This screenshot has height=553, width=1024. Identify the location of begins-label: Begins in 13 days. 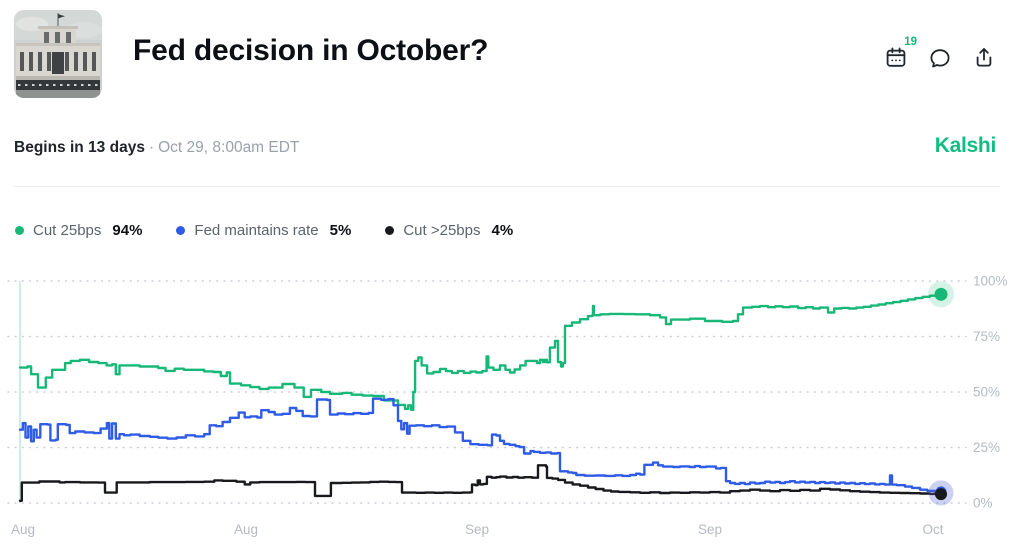
(79, 147).